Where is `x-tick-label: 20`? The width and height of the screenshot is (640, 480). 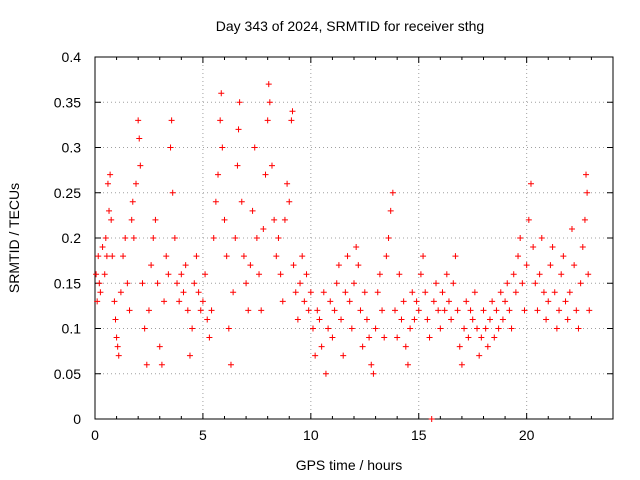
x-tick-label: 20 is located at coordinates (527, 435).